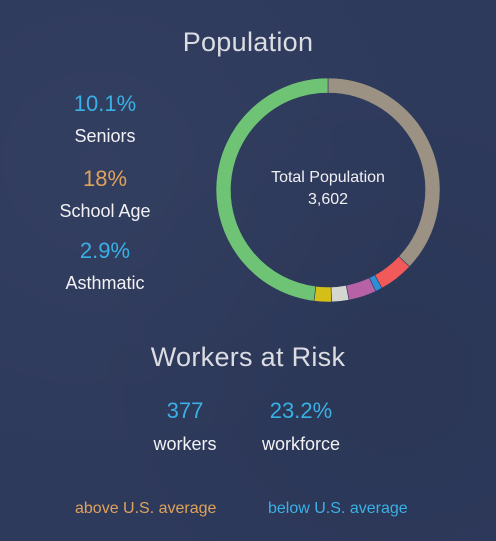  What do you see at coordinates (105, 211) in the screenshot?
I see `school-age-label: School Age` at bounding box center [105, 211].